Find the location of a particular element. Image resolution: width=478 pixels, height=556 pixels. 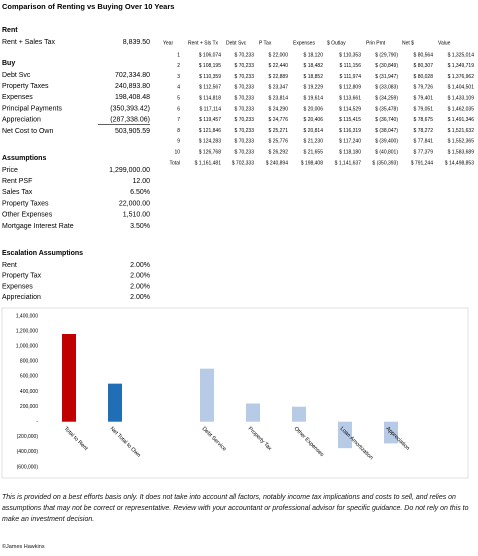

table-cell: $ 77,841 is located at coordinates (424, 142).